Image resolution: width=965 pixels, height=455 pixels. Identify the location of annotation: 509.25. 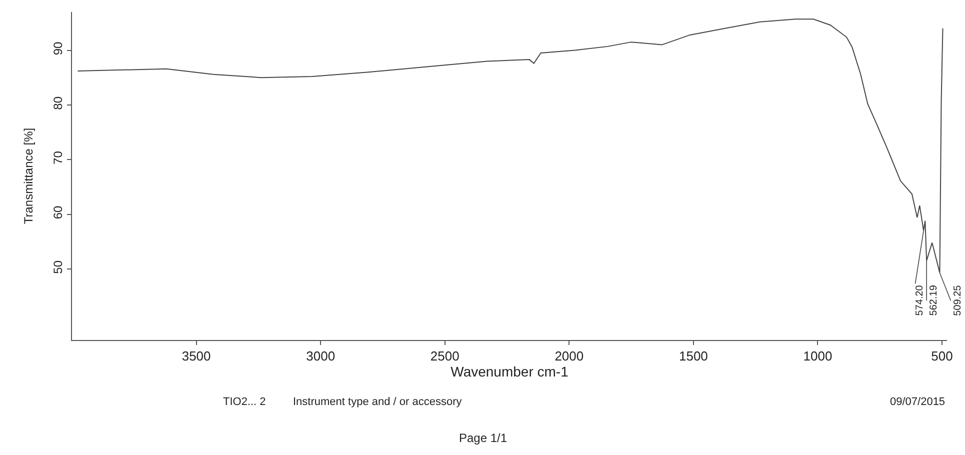
(958, 300).